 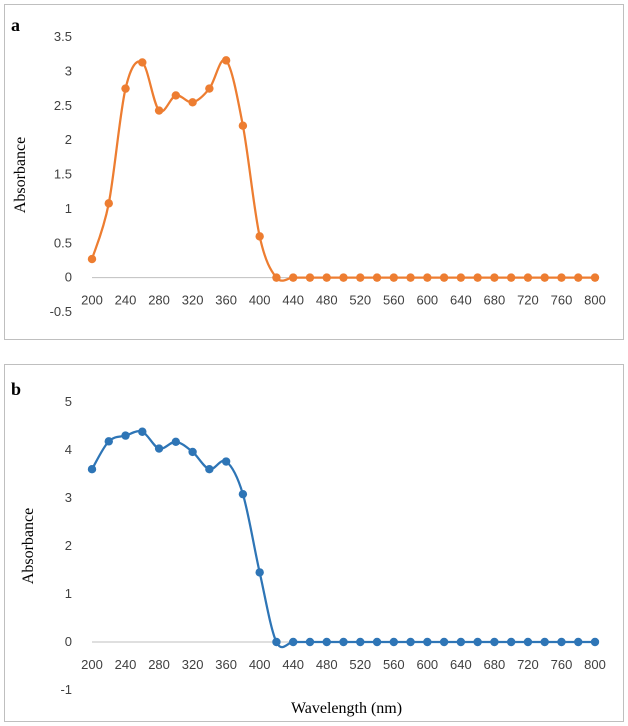 I want to click on x-axis-label: Wavelength (nm), so click(x=346, y=708).